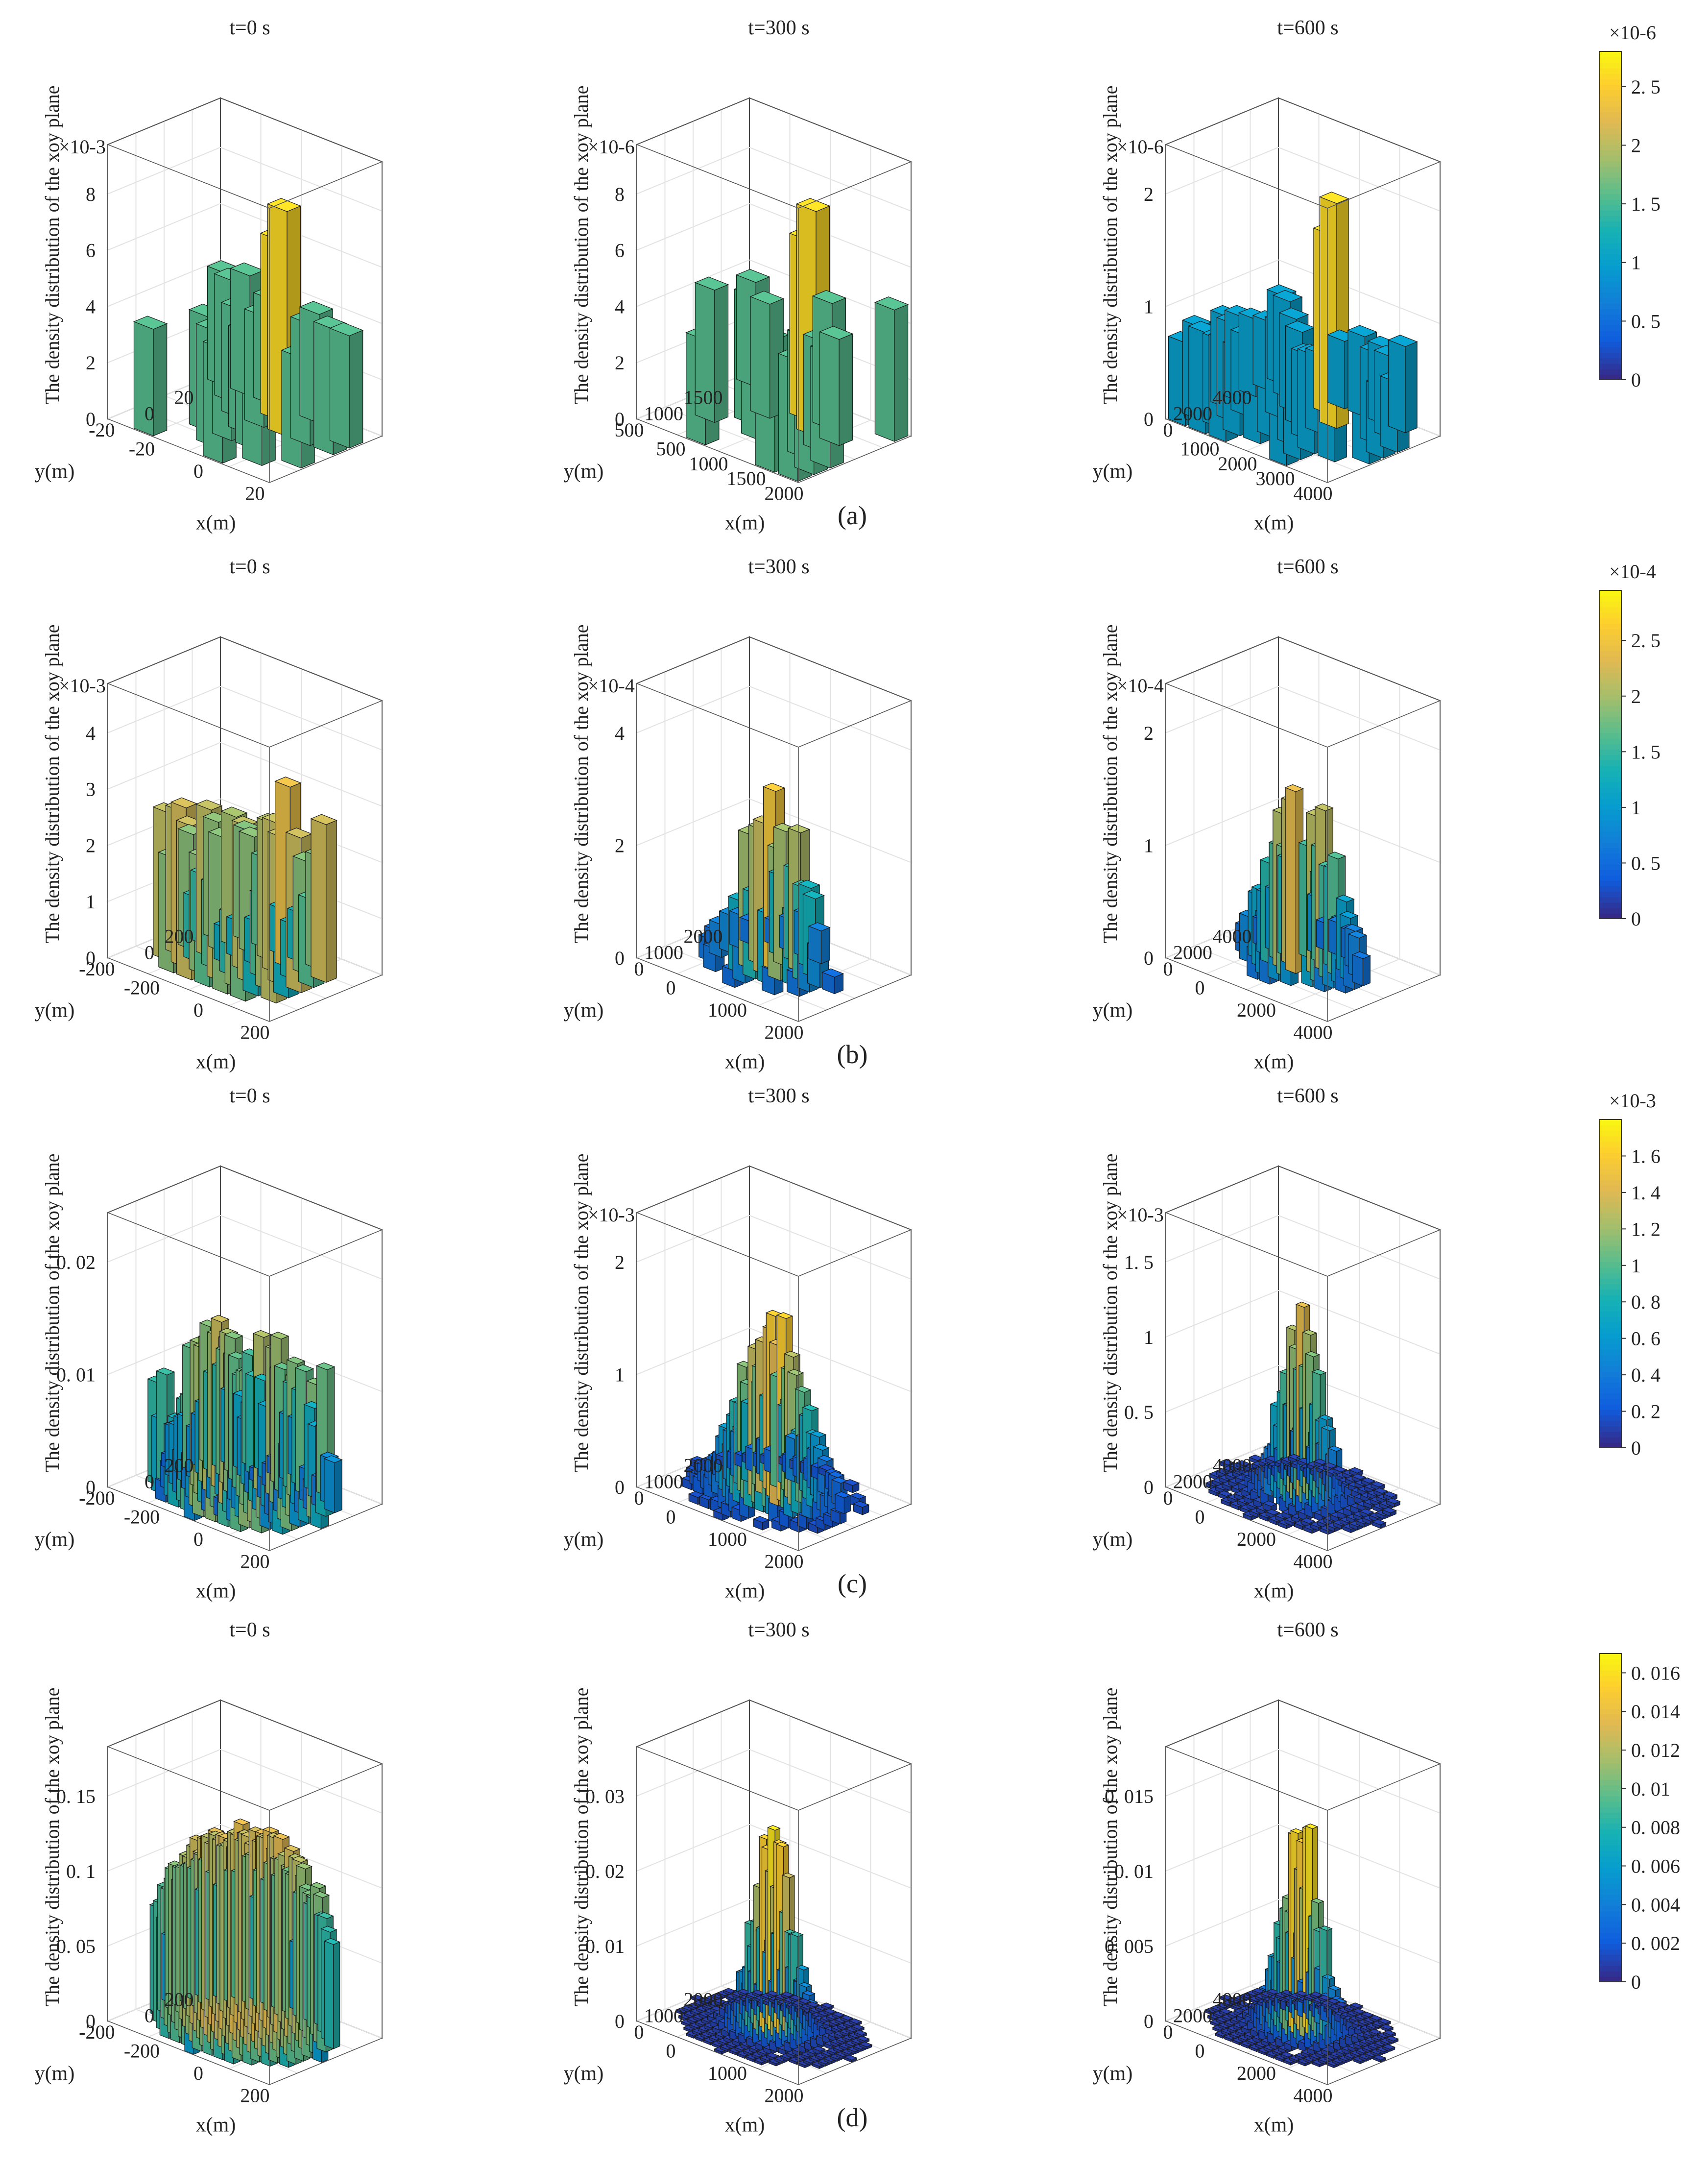  I want to click on colorbar-frame, so click(1610, 755).